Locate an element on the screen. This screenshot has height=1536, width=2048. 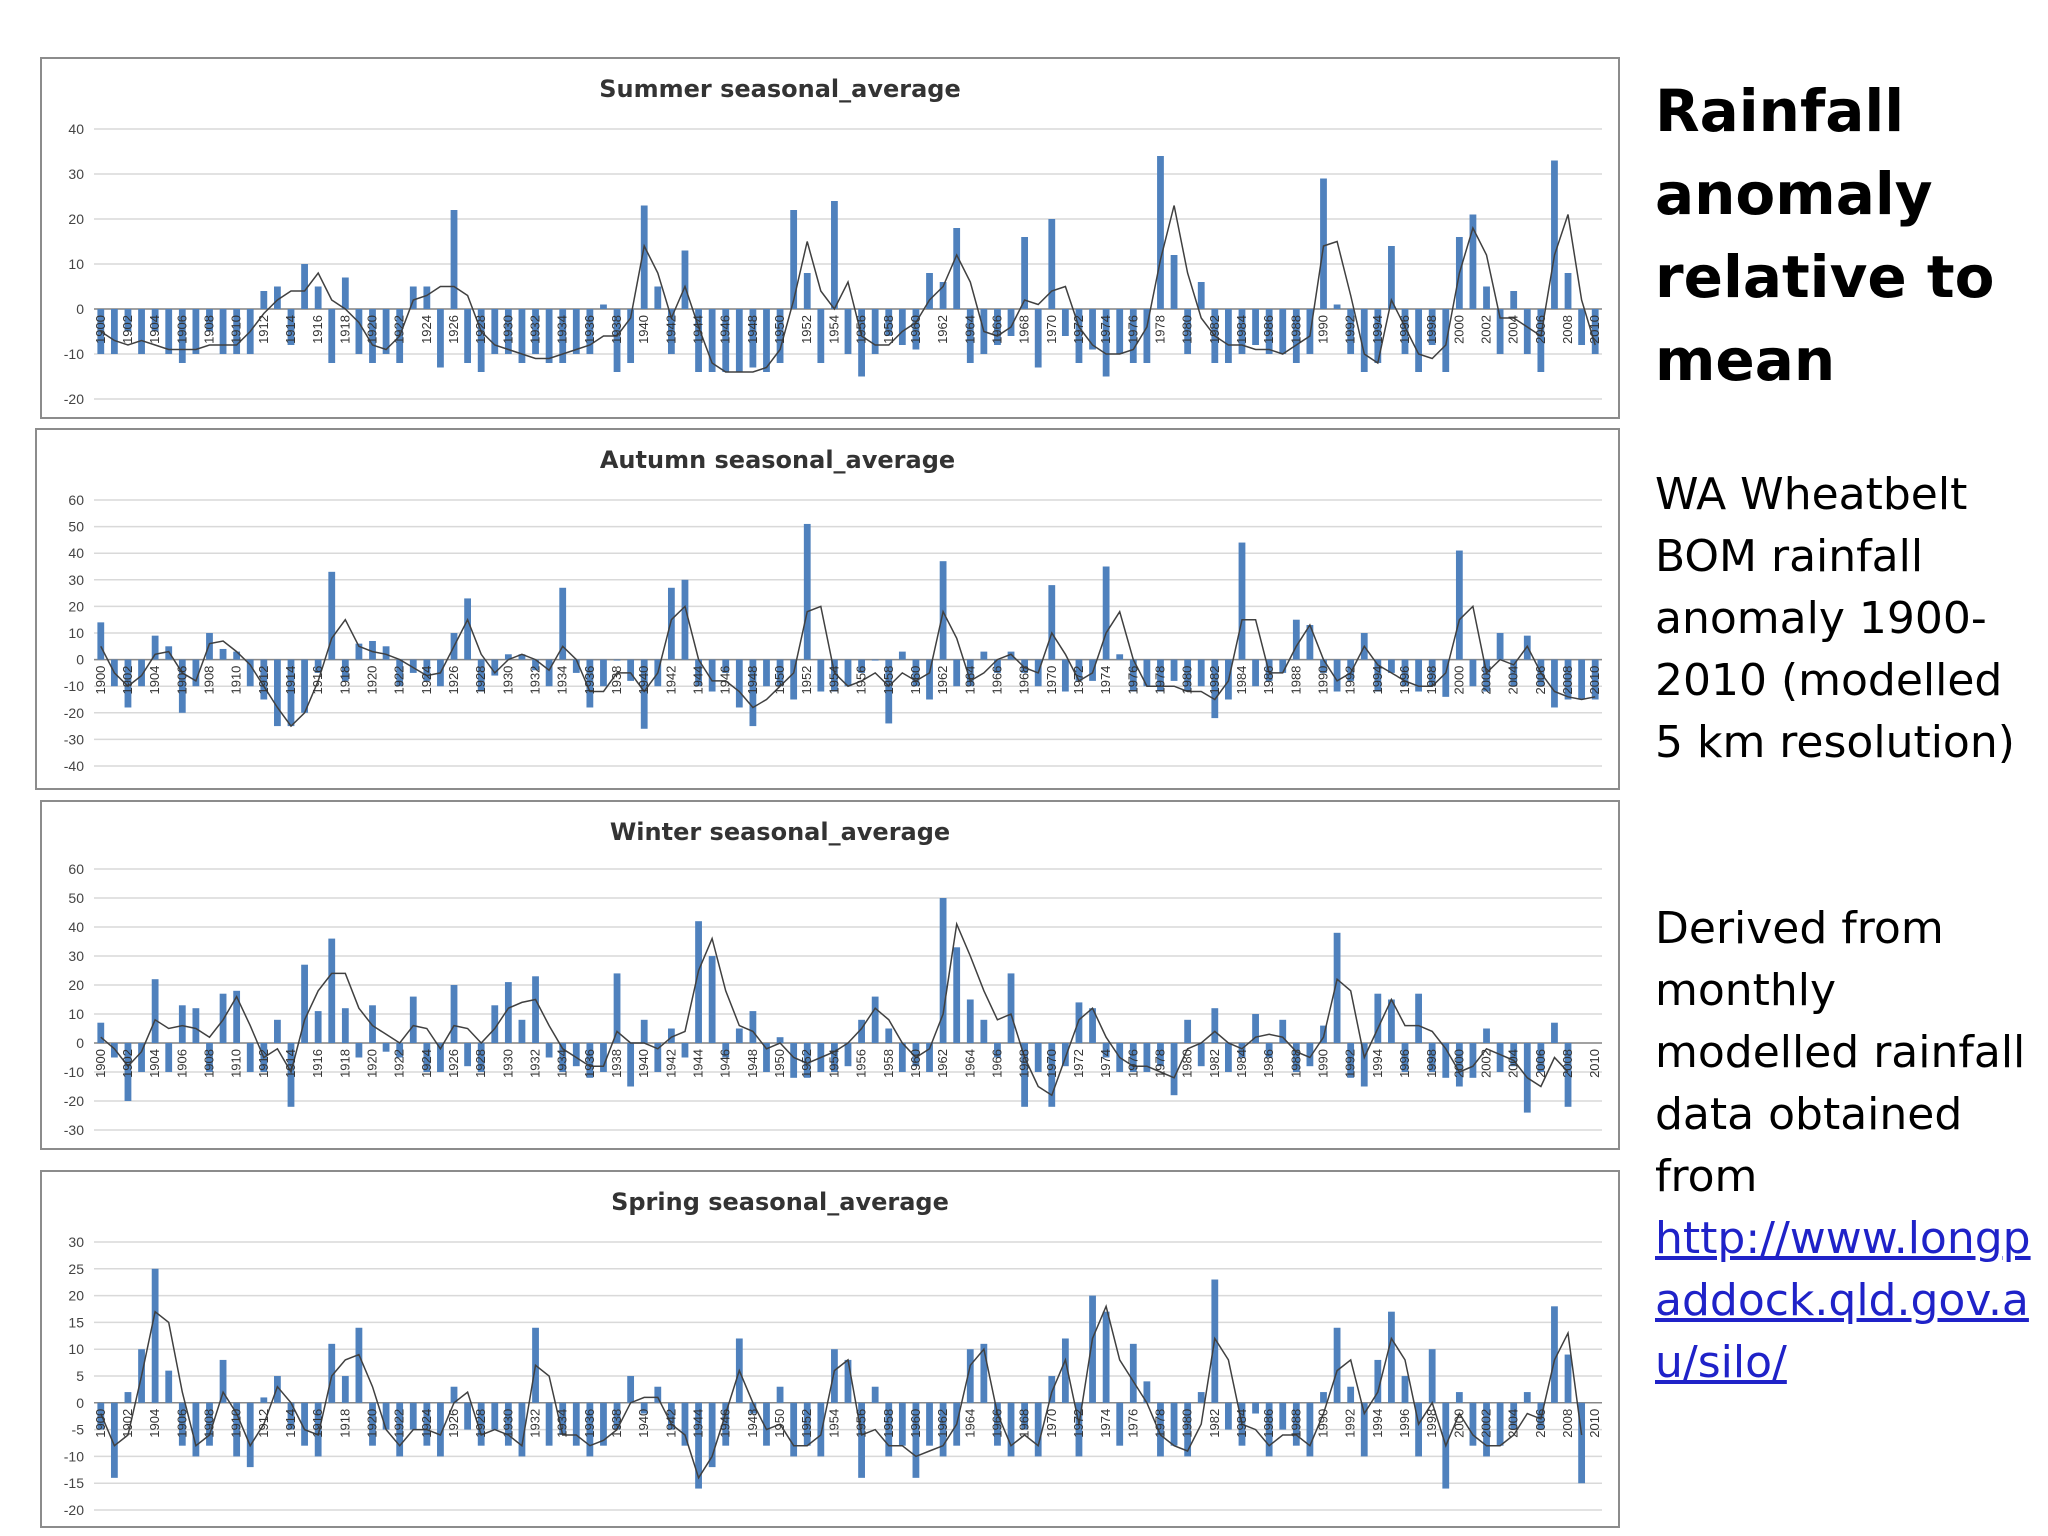
x-tick-label: 1994 is located at coordinates (1377, 1063).